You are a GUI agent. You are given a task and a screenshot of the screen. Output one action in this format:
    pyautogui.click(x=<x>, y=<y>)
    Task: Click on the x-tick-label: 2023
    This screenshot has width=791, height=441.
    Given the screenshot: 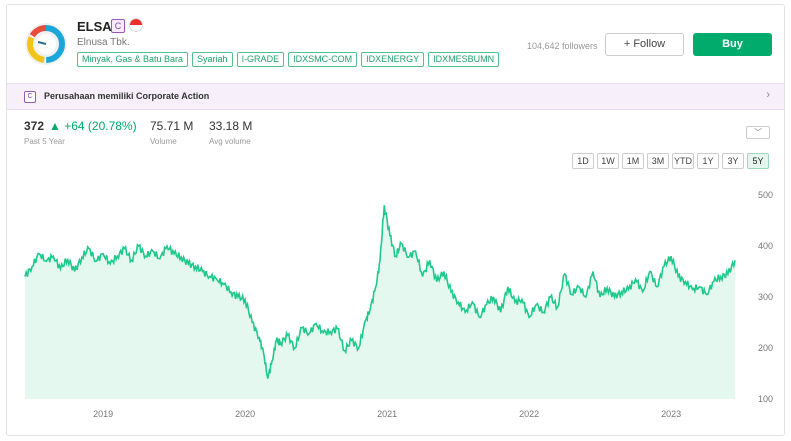 What is the action you would take?
    pyautogui.click(x=671, y=414)
    